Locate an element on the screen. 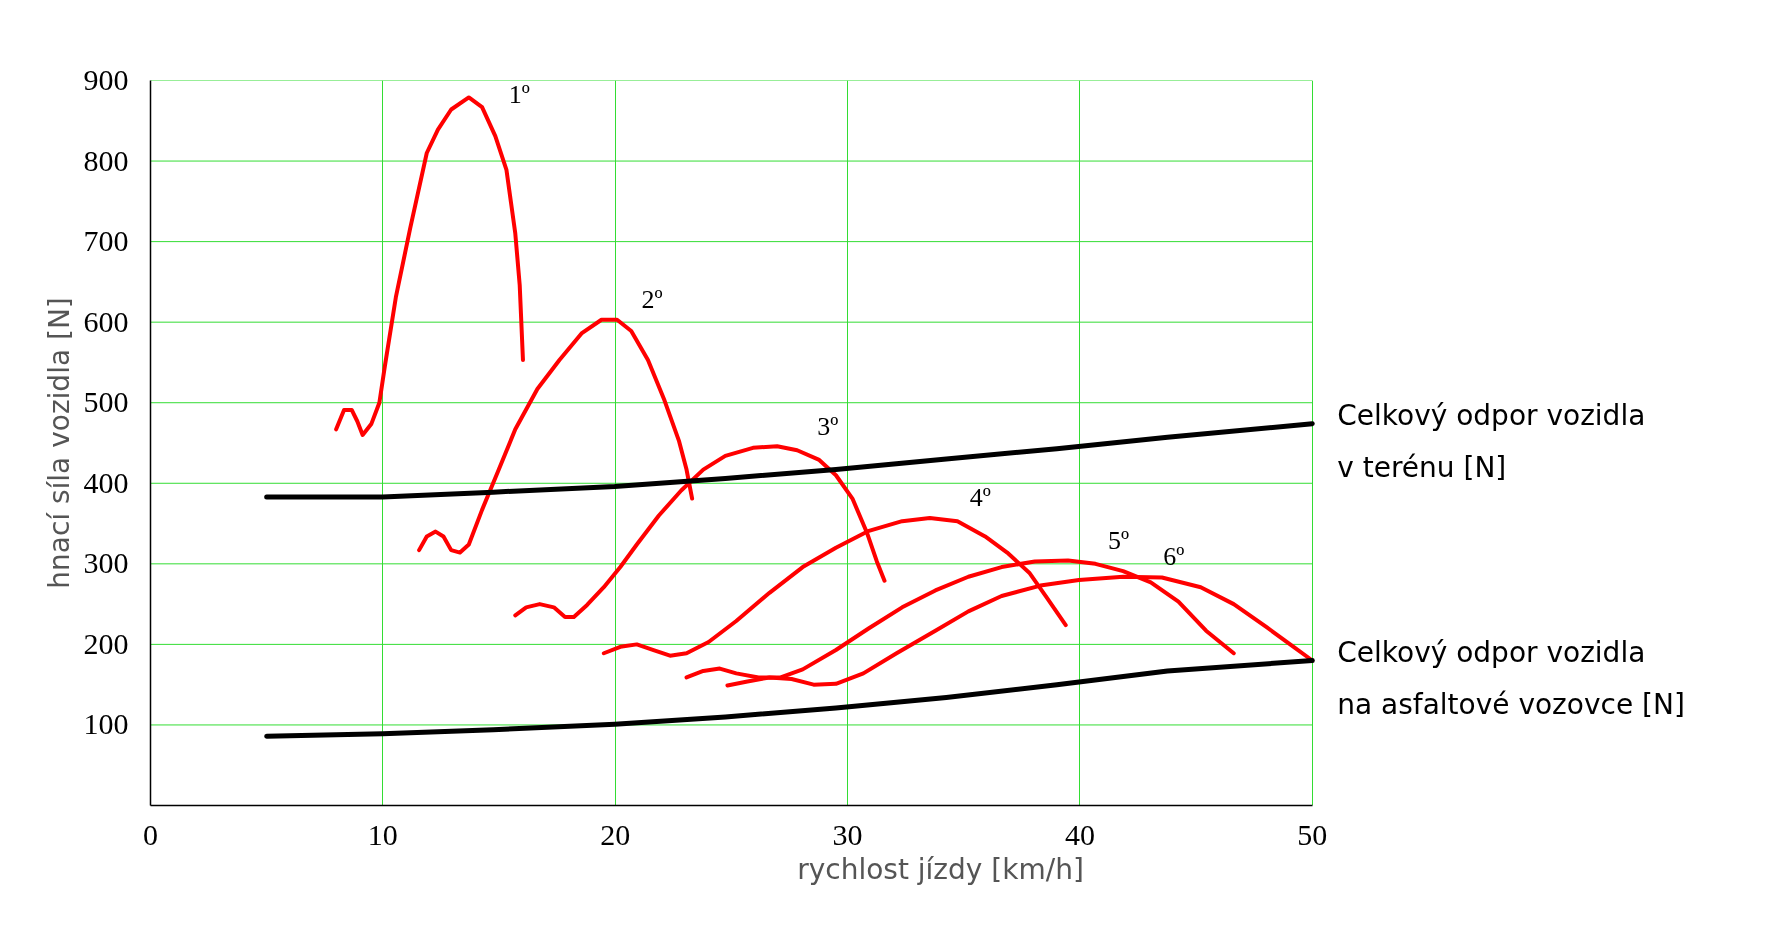 The width and height of the screenshot is (1777, 930). series-label: 6º is located at coordinates (1174, 557).